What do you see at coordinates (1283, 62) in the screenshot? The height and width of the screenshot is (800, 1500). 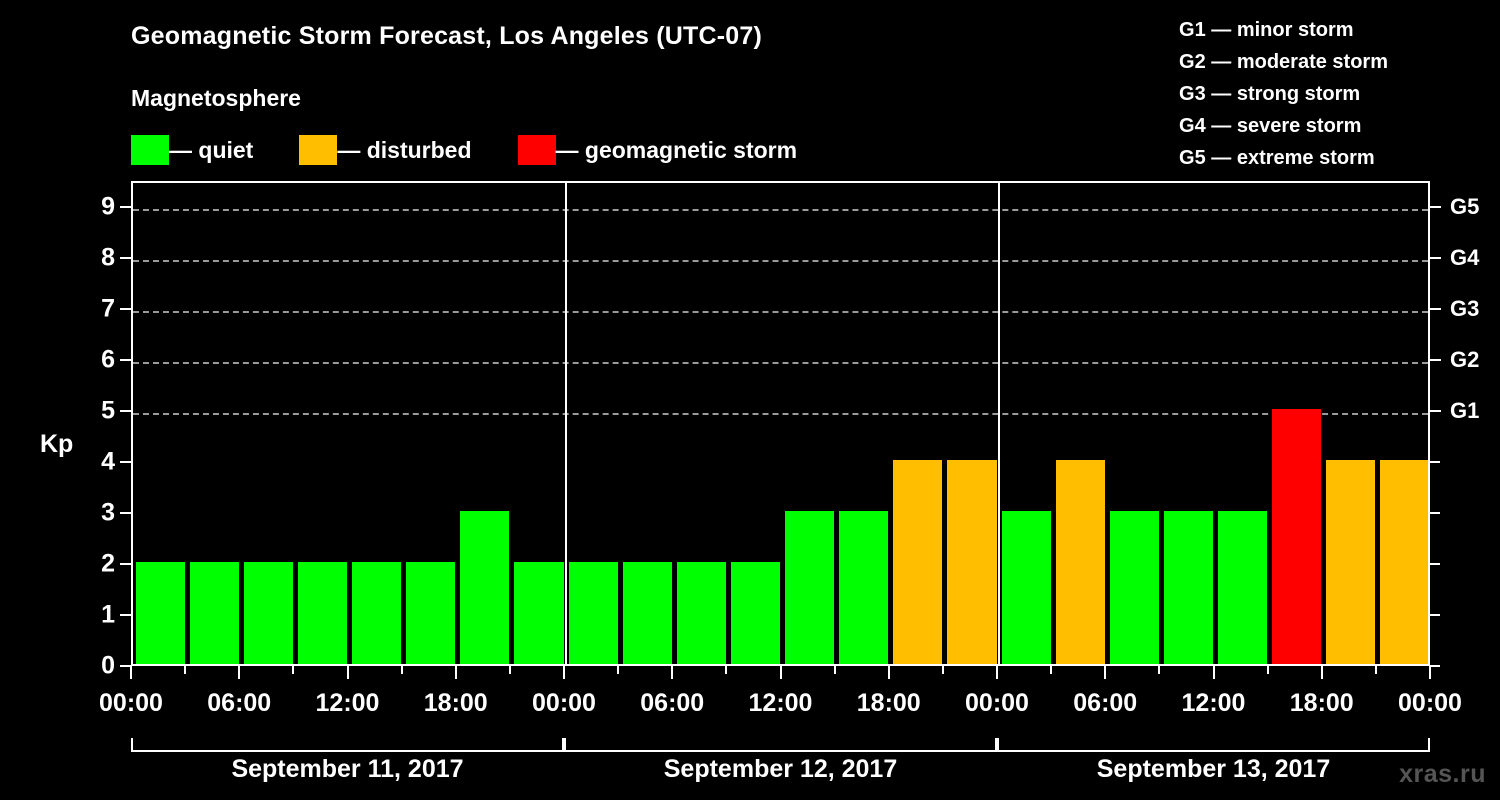 I see `g-scale-line-2: G2 — moderate storm` at bounding box center [1283, 62].